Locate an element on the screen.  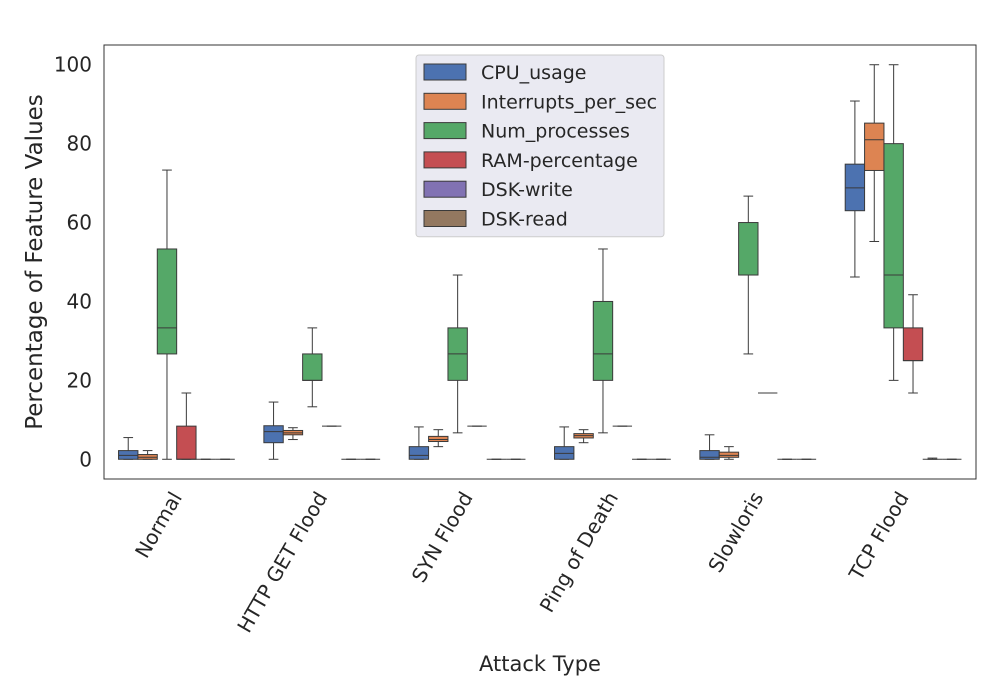
x-tick-label: Slowloris is located at coordinates (735, 532).